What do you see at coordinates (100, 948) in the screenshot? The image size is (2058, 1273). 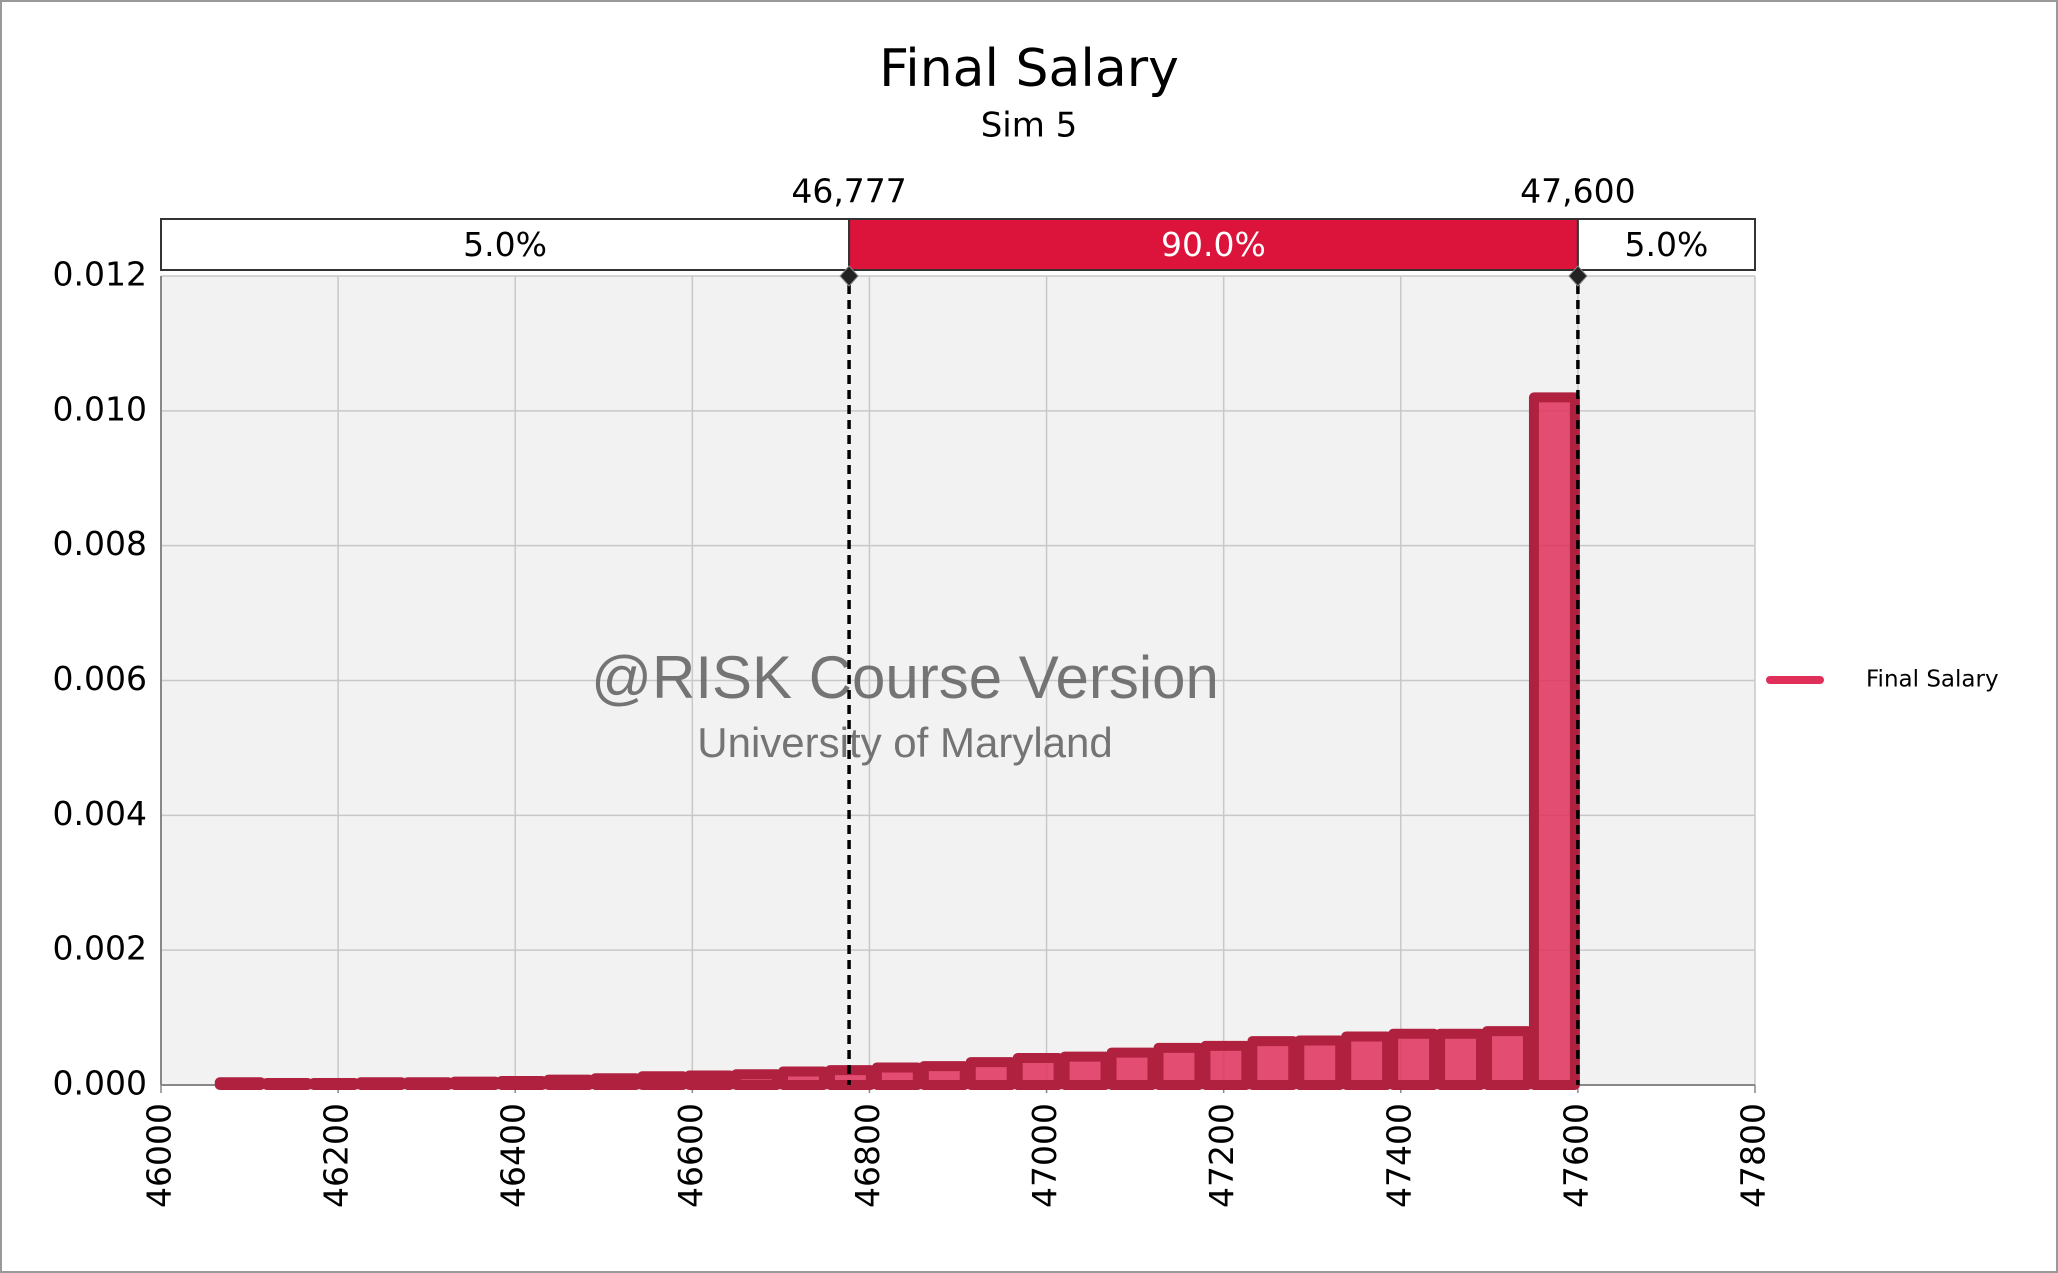 I see `y-tick-label: 0.002` at bounding box center [100, 948].